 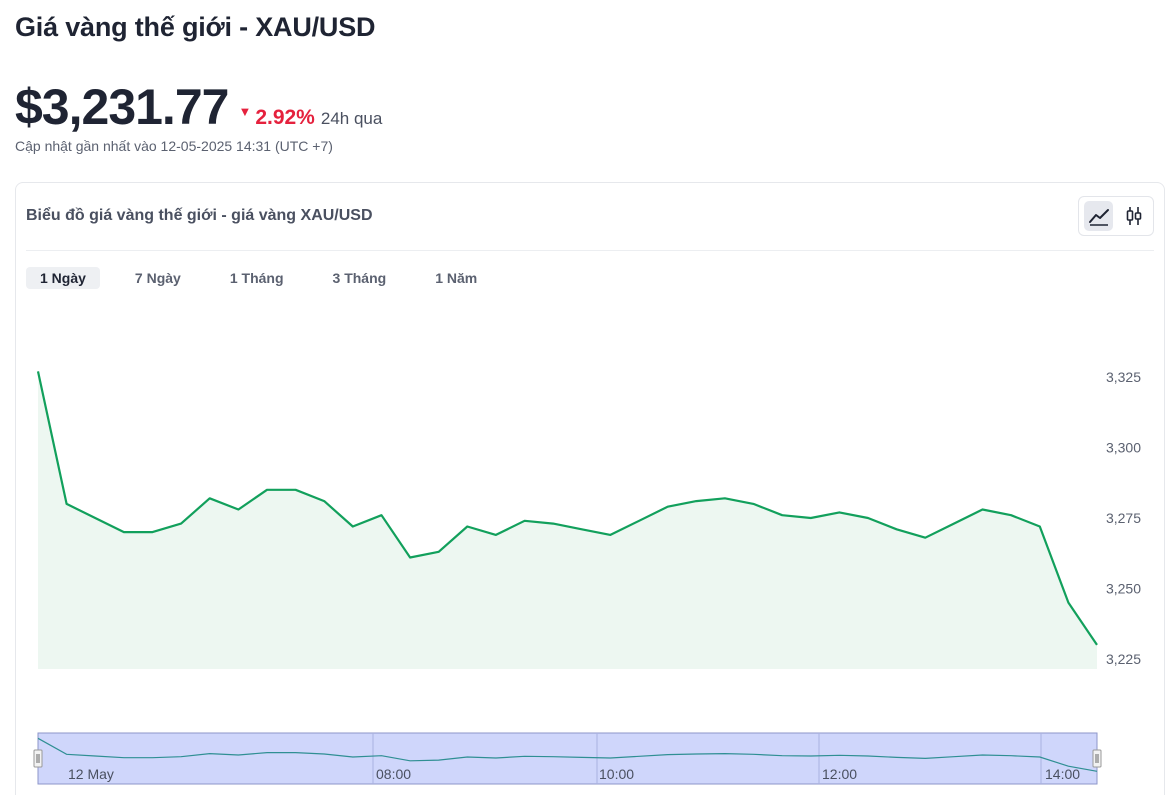 I want to click on y-tick-label: 3,300, so click(x=1123, y=448).